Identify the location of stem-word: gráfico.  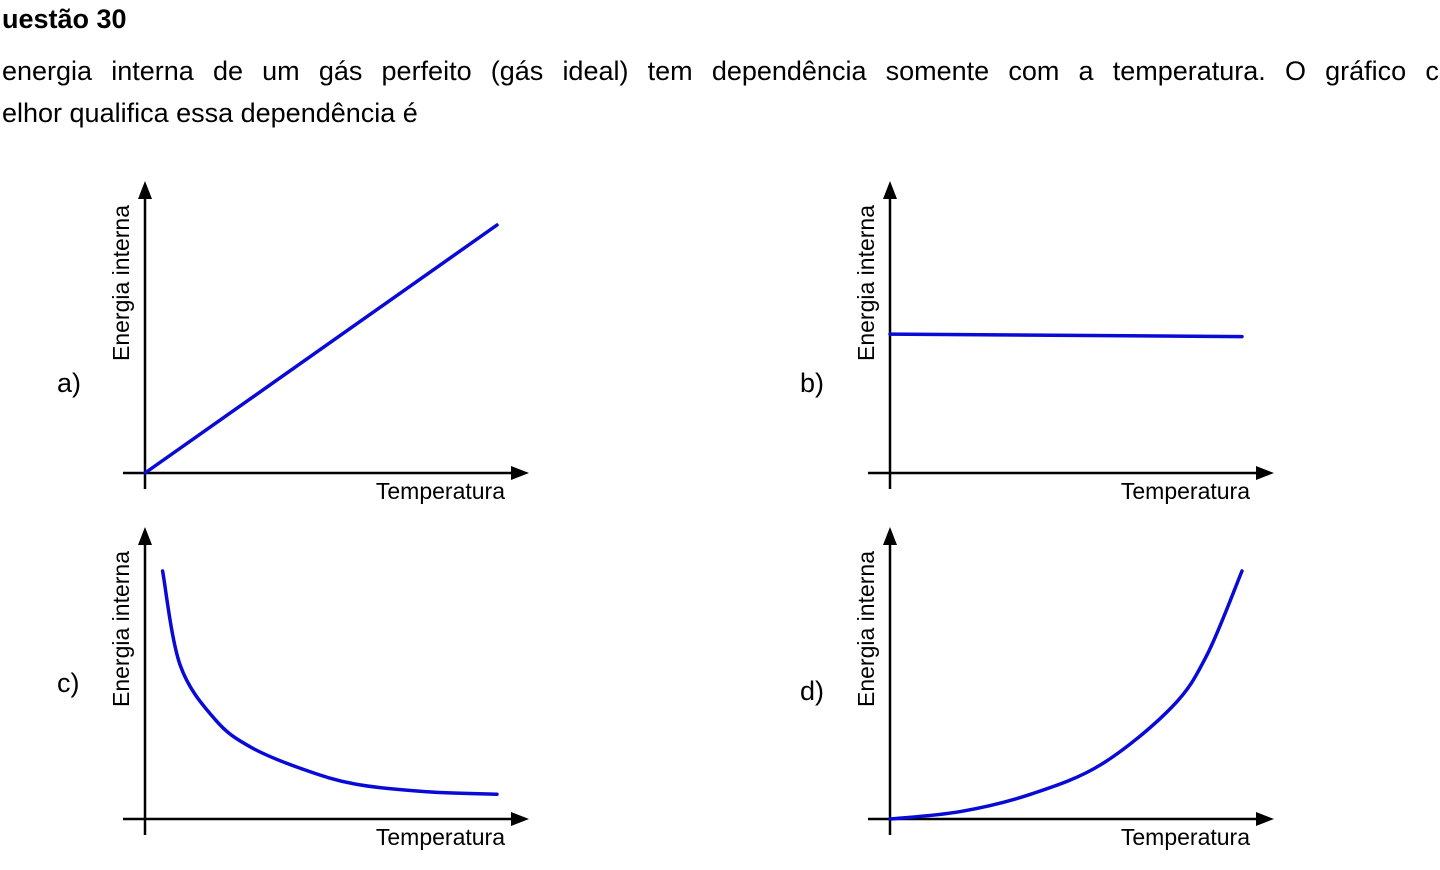
(1366, 71).